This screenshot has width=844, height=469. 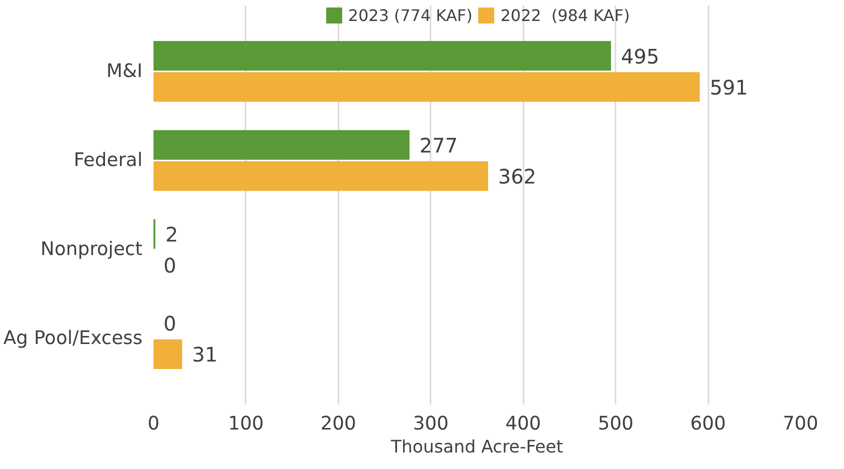 I want to click on x-tick-label: 700, so click(x=800, y=424).